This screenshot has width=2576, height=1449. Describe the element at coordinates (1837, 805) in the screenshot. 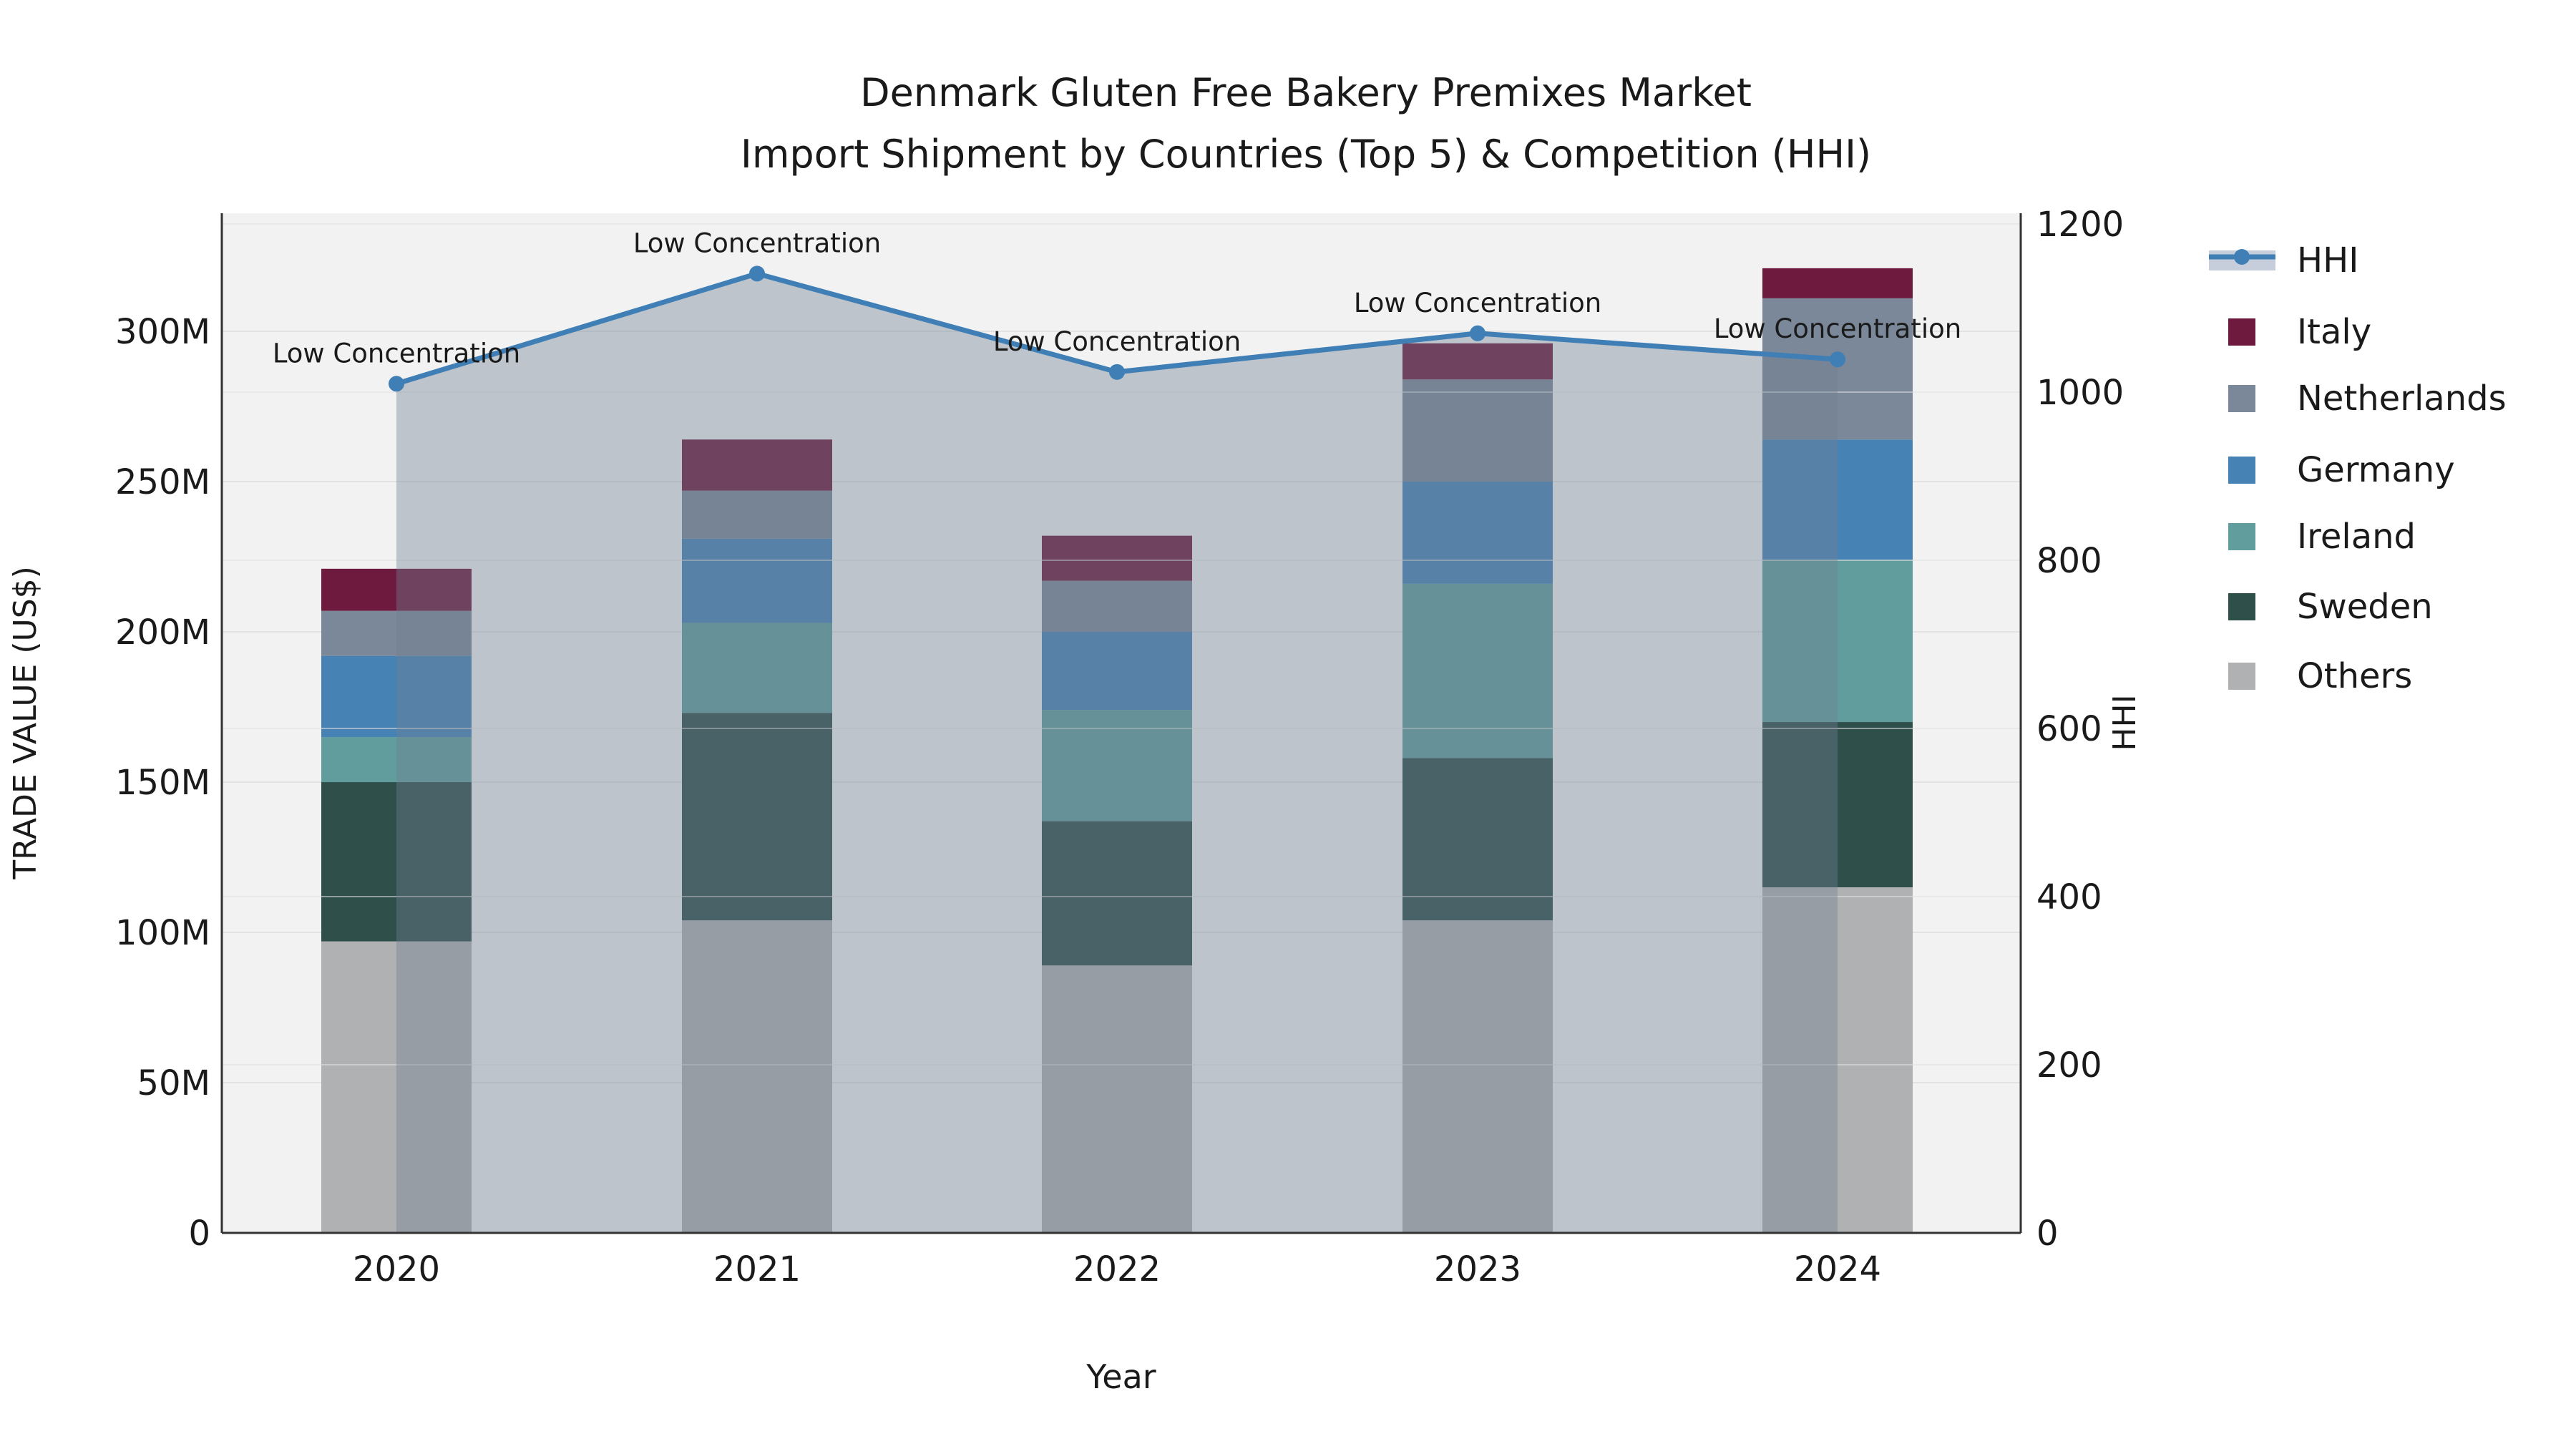

I see `bar-segment-sweden-2024` at that location.